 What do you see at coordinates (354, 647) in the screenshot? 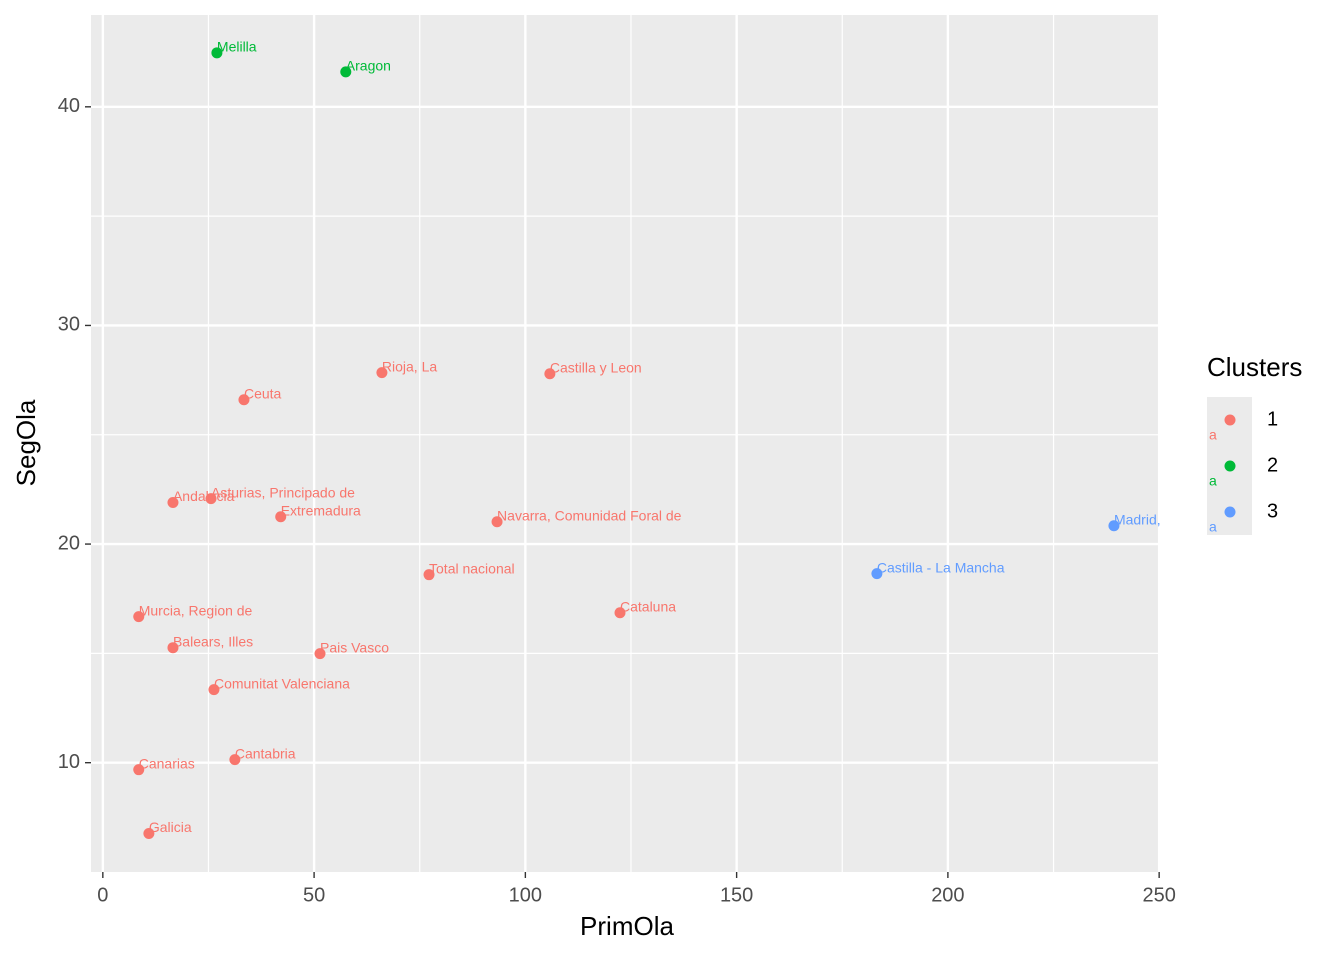
I see `point-label: Pais Vasco` at bounding box center [354, 647].